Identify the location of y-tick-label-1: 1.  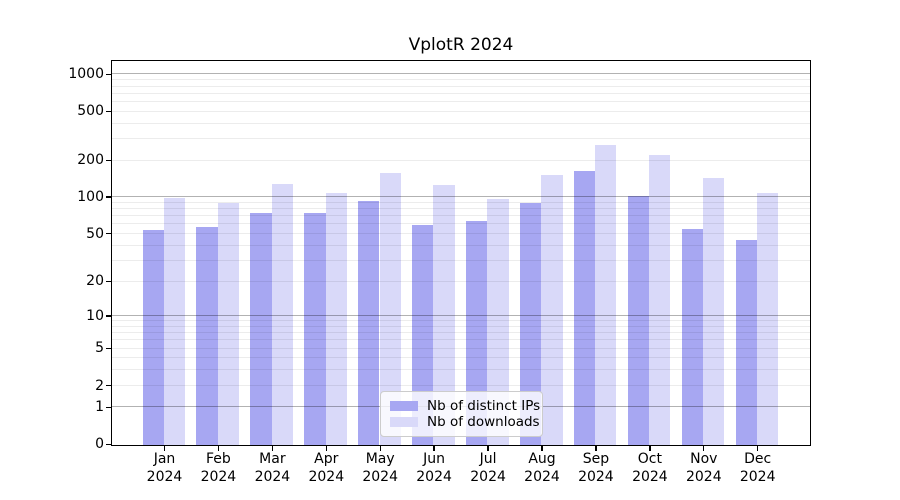
(99, 407).